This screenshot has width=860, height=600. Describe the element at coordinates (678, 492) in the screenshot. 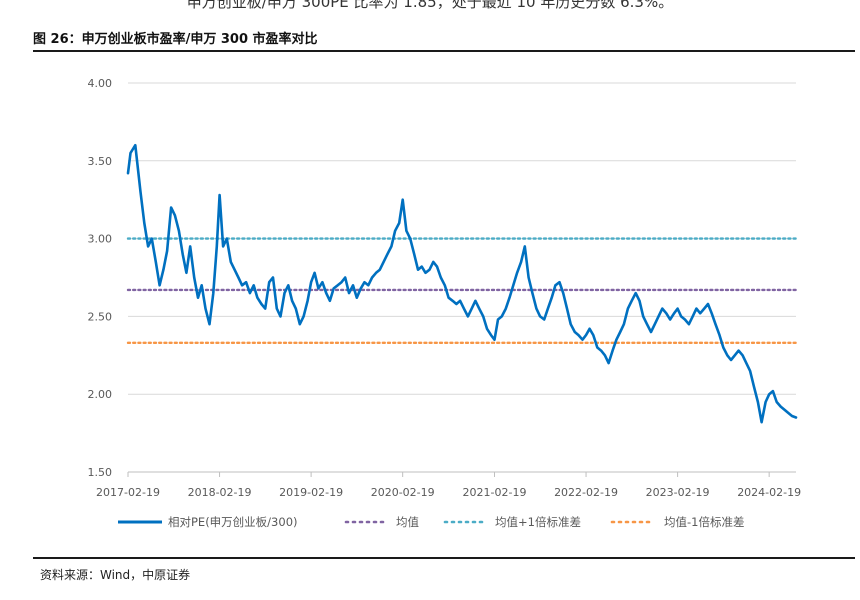

I see `x-tick-label: 2023-02-19` at that location.